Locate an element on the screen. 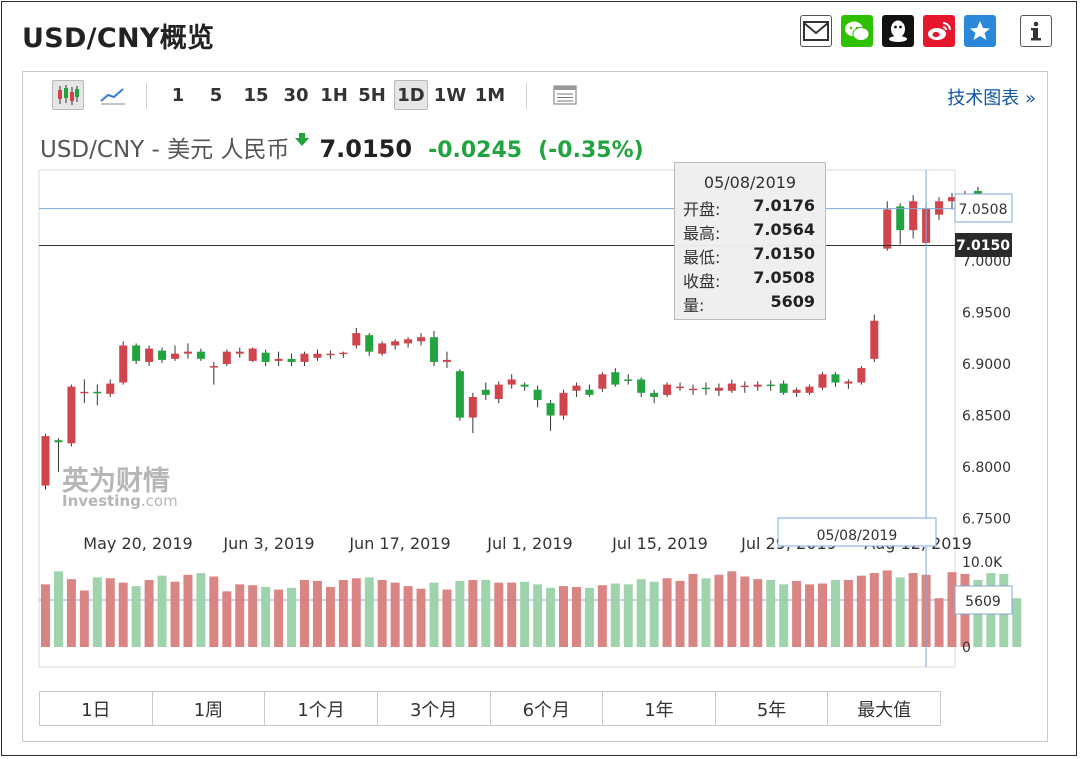  interval-1h: 1H is located at coordinates (334, 95).